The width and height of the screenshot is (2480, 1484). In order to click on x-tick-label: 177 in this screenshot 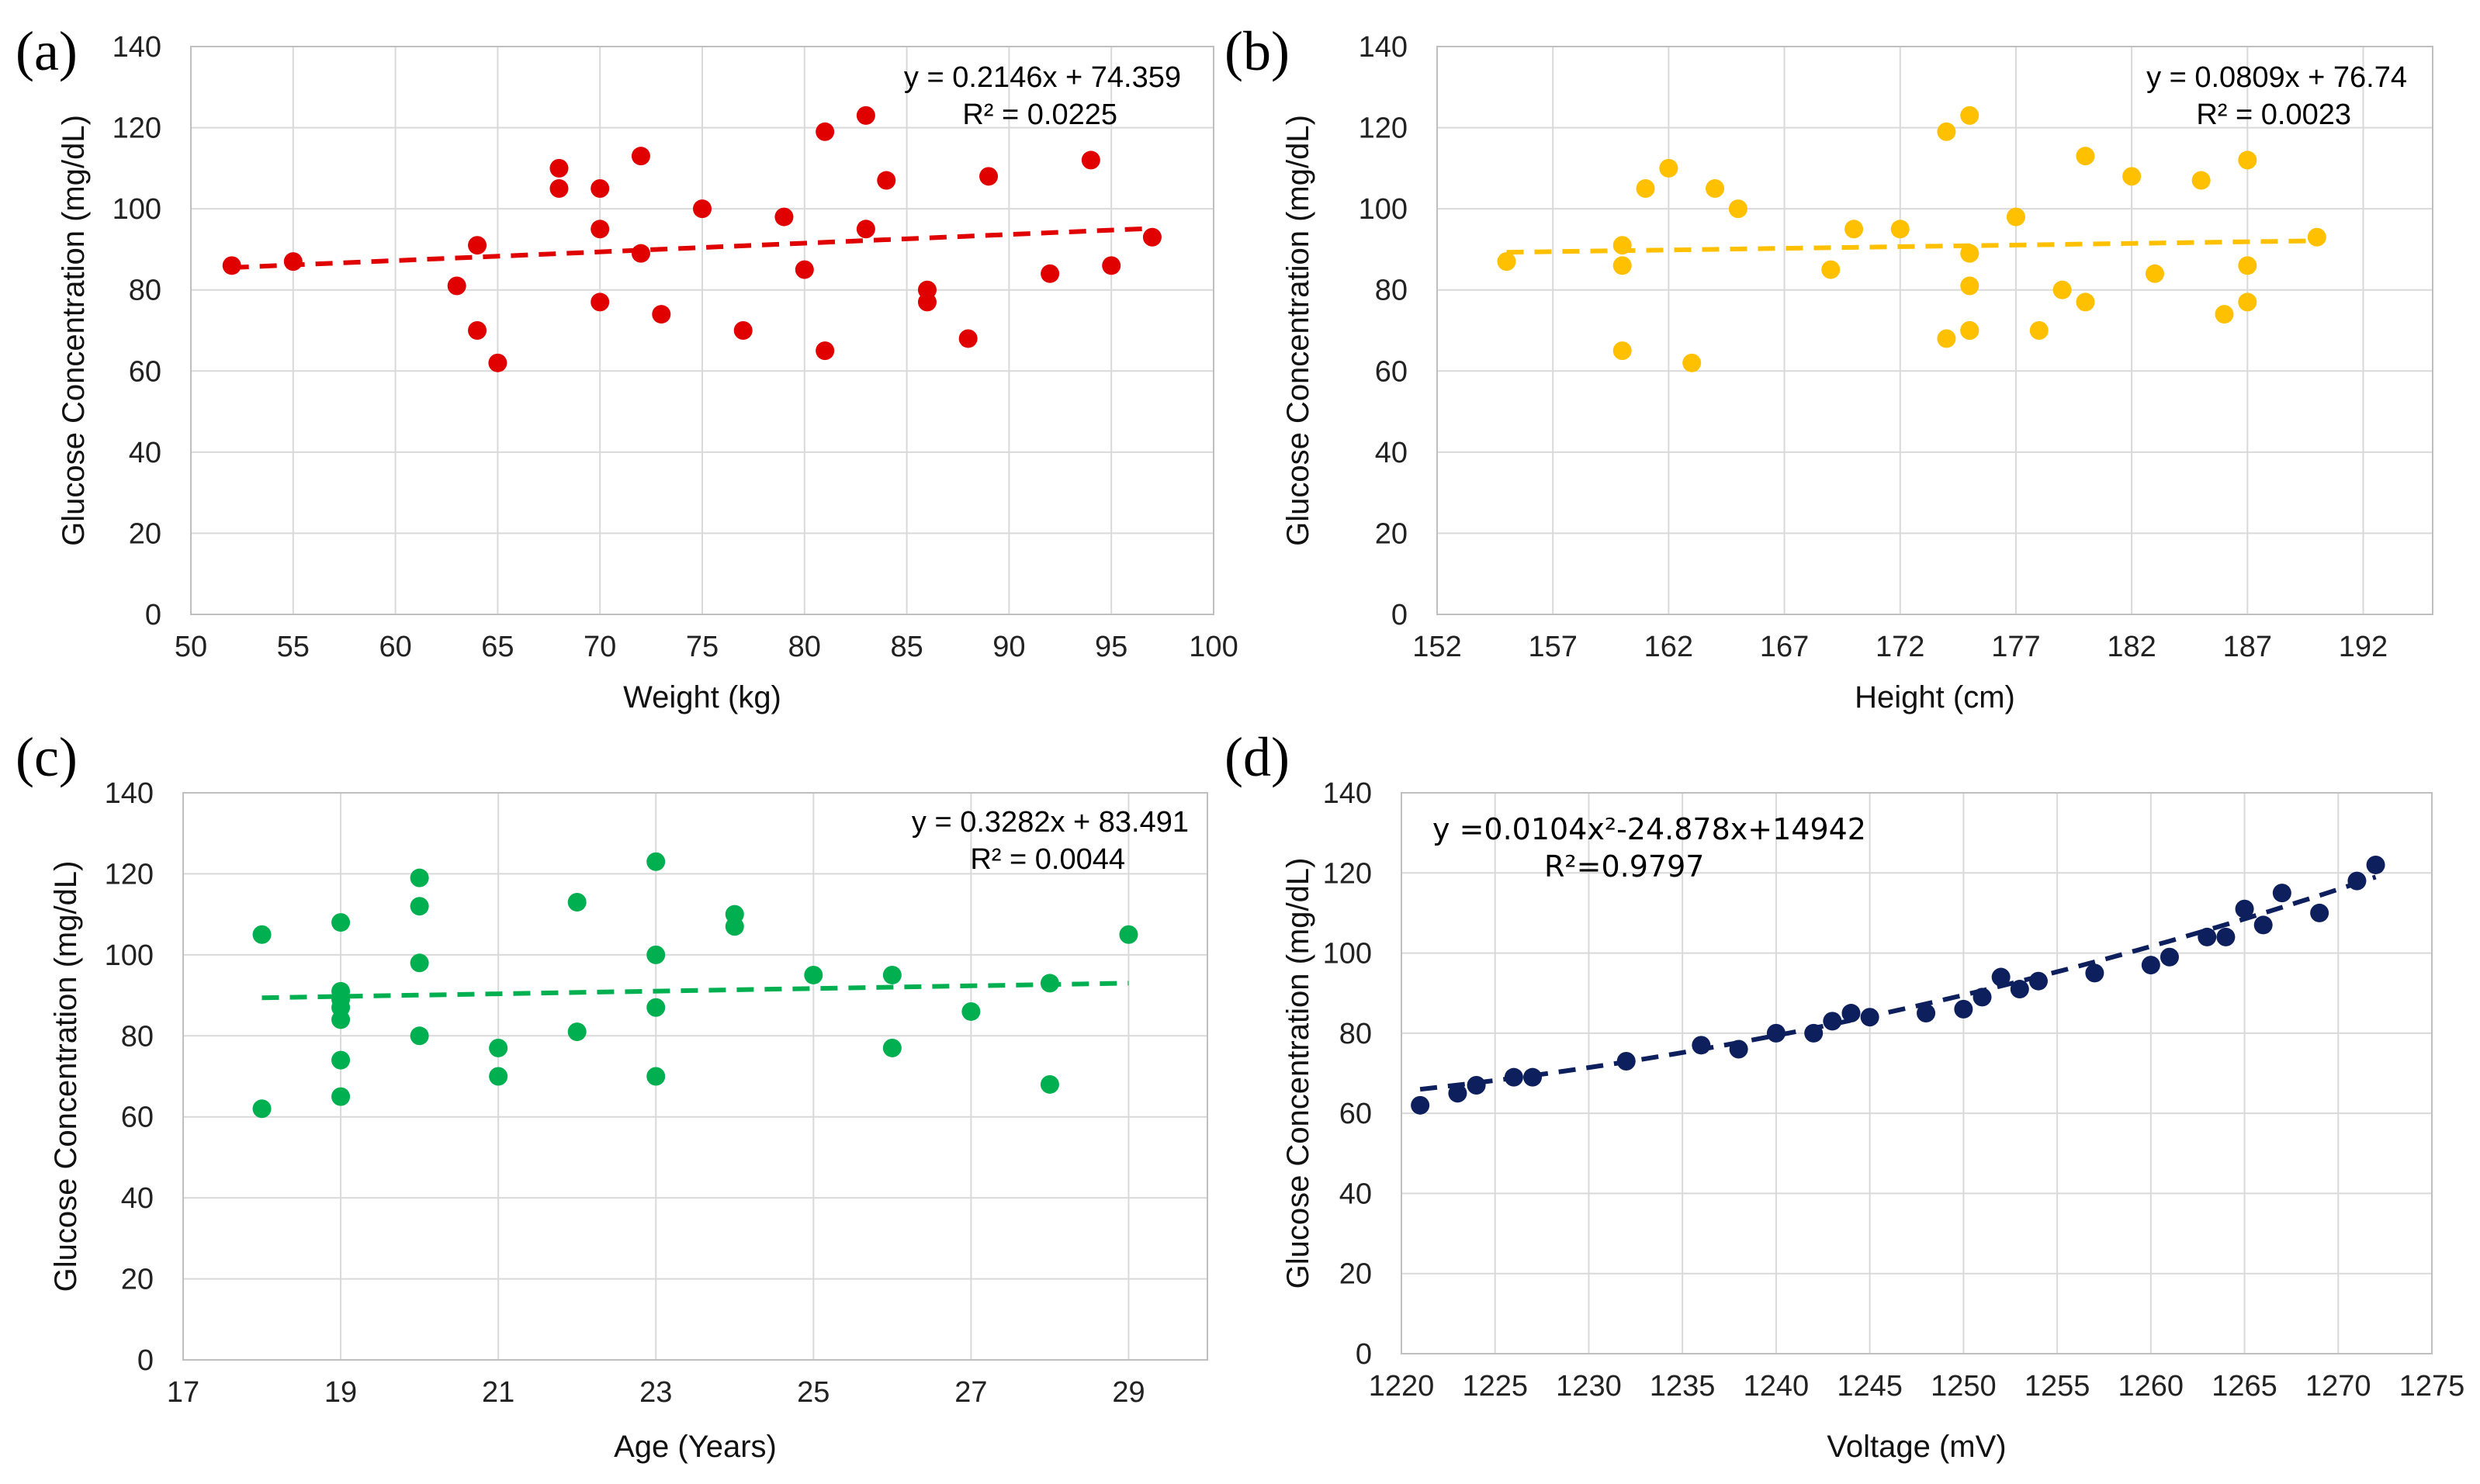, I will do `click(2015, 647)`.